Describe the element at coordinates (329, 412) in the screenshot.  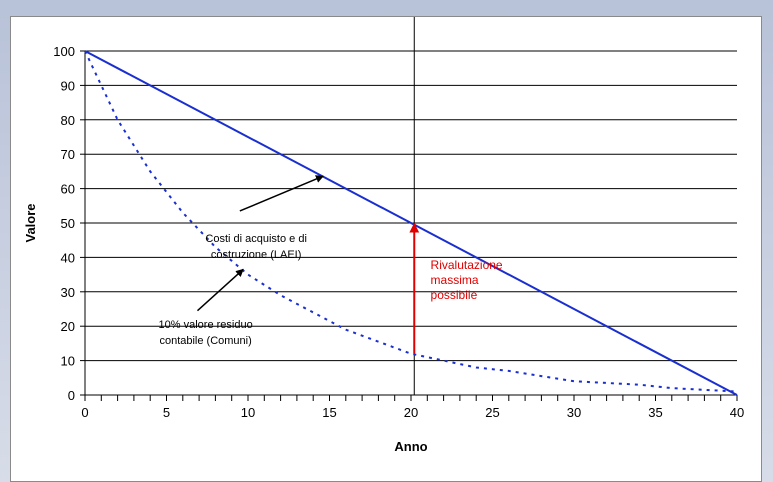
I see `x-tick-label: 15` at that location.